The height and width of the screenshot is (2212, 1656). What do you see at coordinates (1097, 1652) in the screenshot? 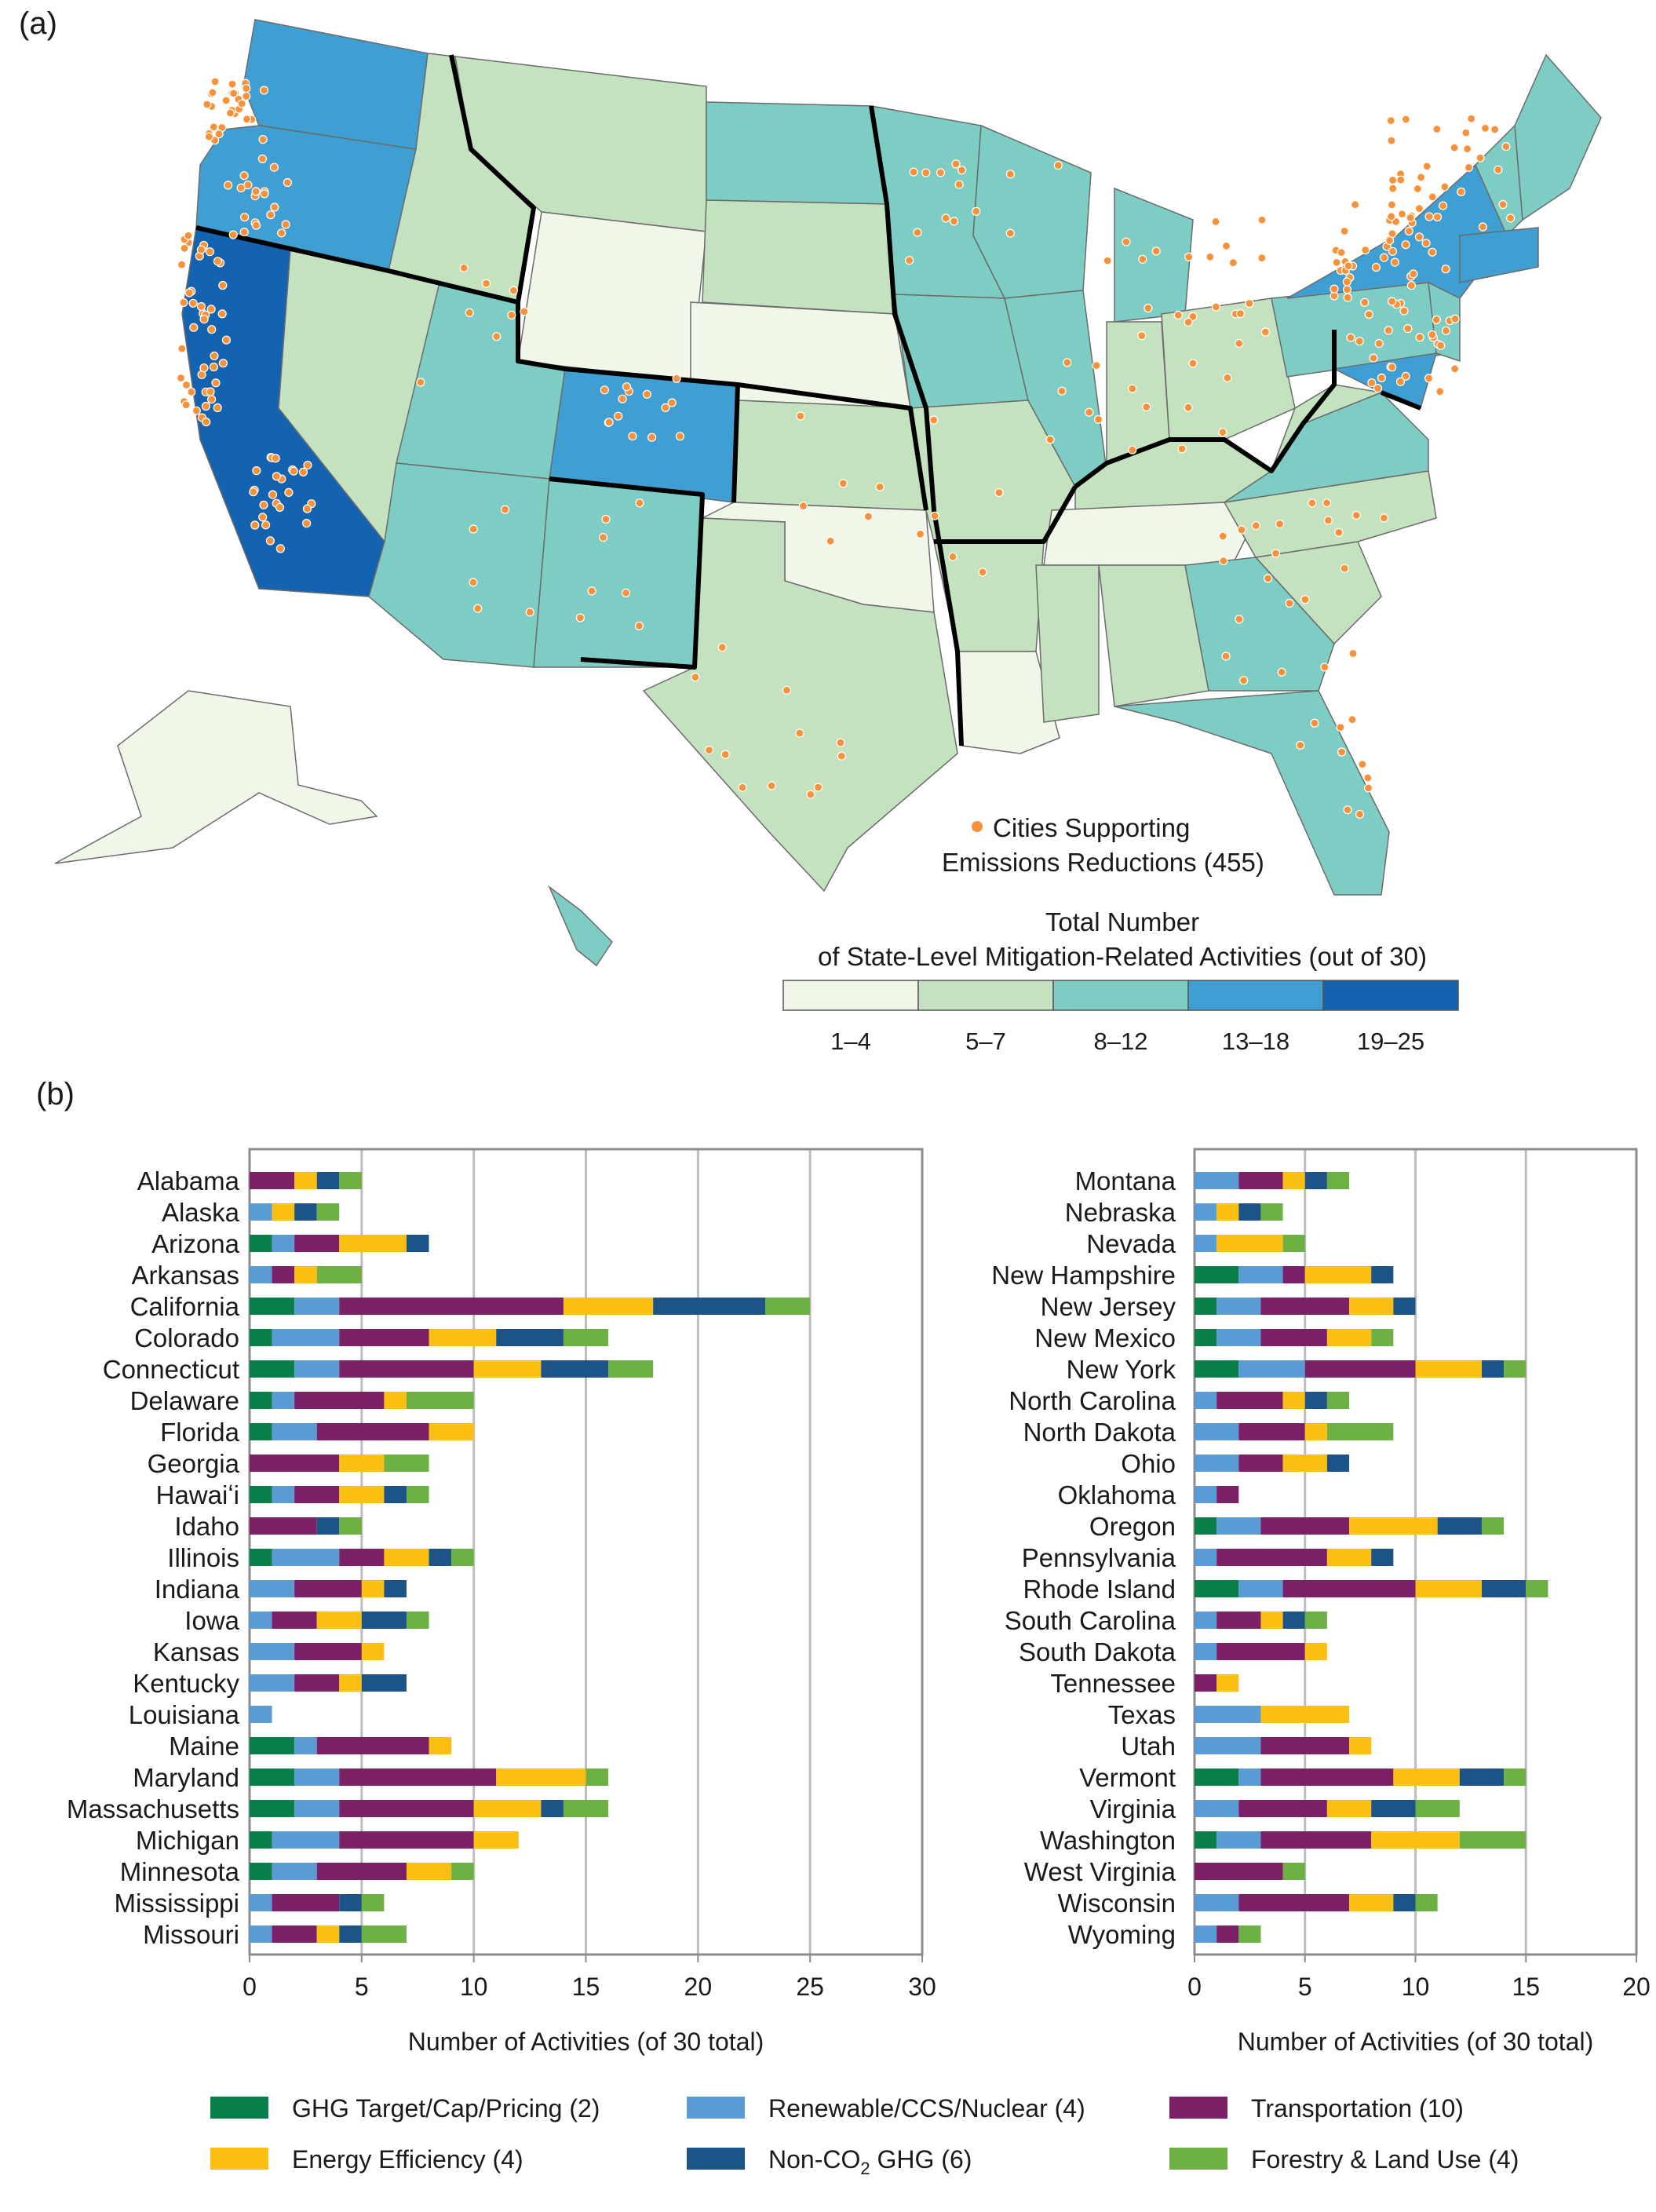
I see `category-label: South Dakota` at bounding box center [1097, 1652].